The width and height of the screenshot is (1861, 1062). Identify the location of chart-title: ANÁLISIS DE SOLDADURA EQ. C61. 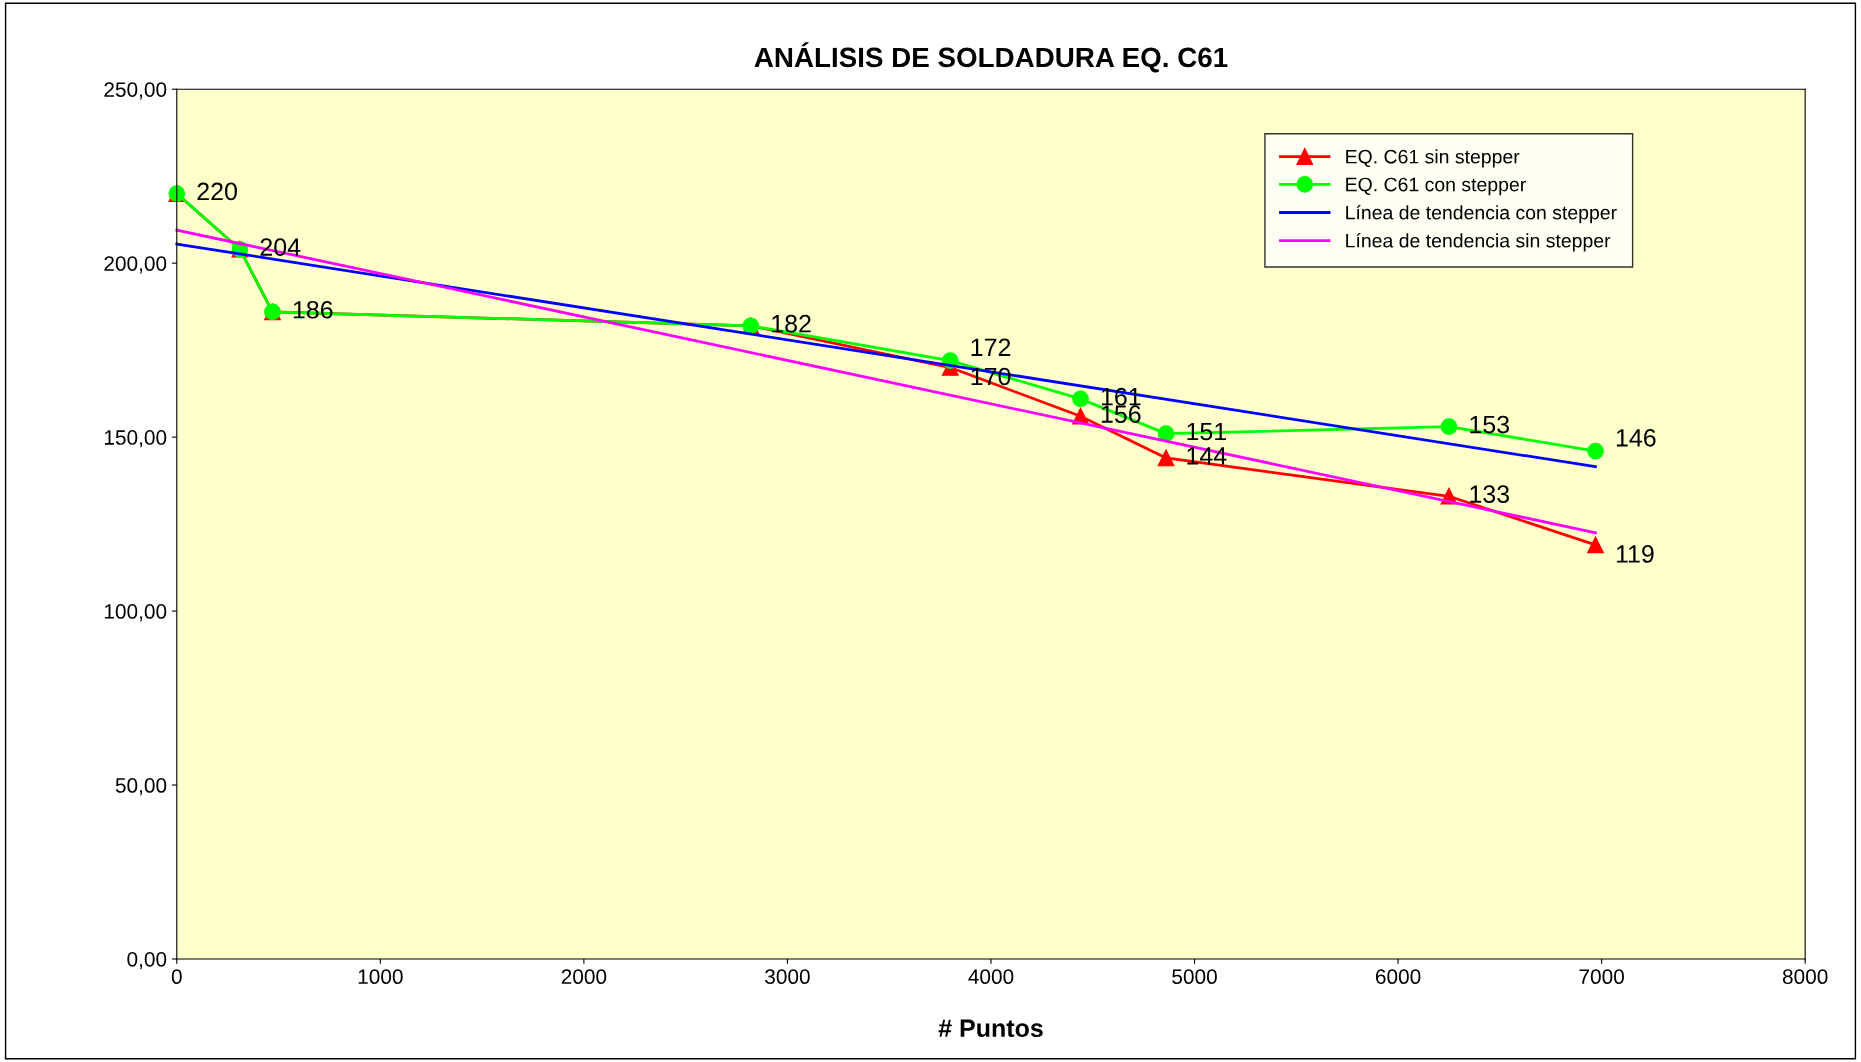
(991, 57).